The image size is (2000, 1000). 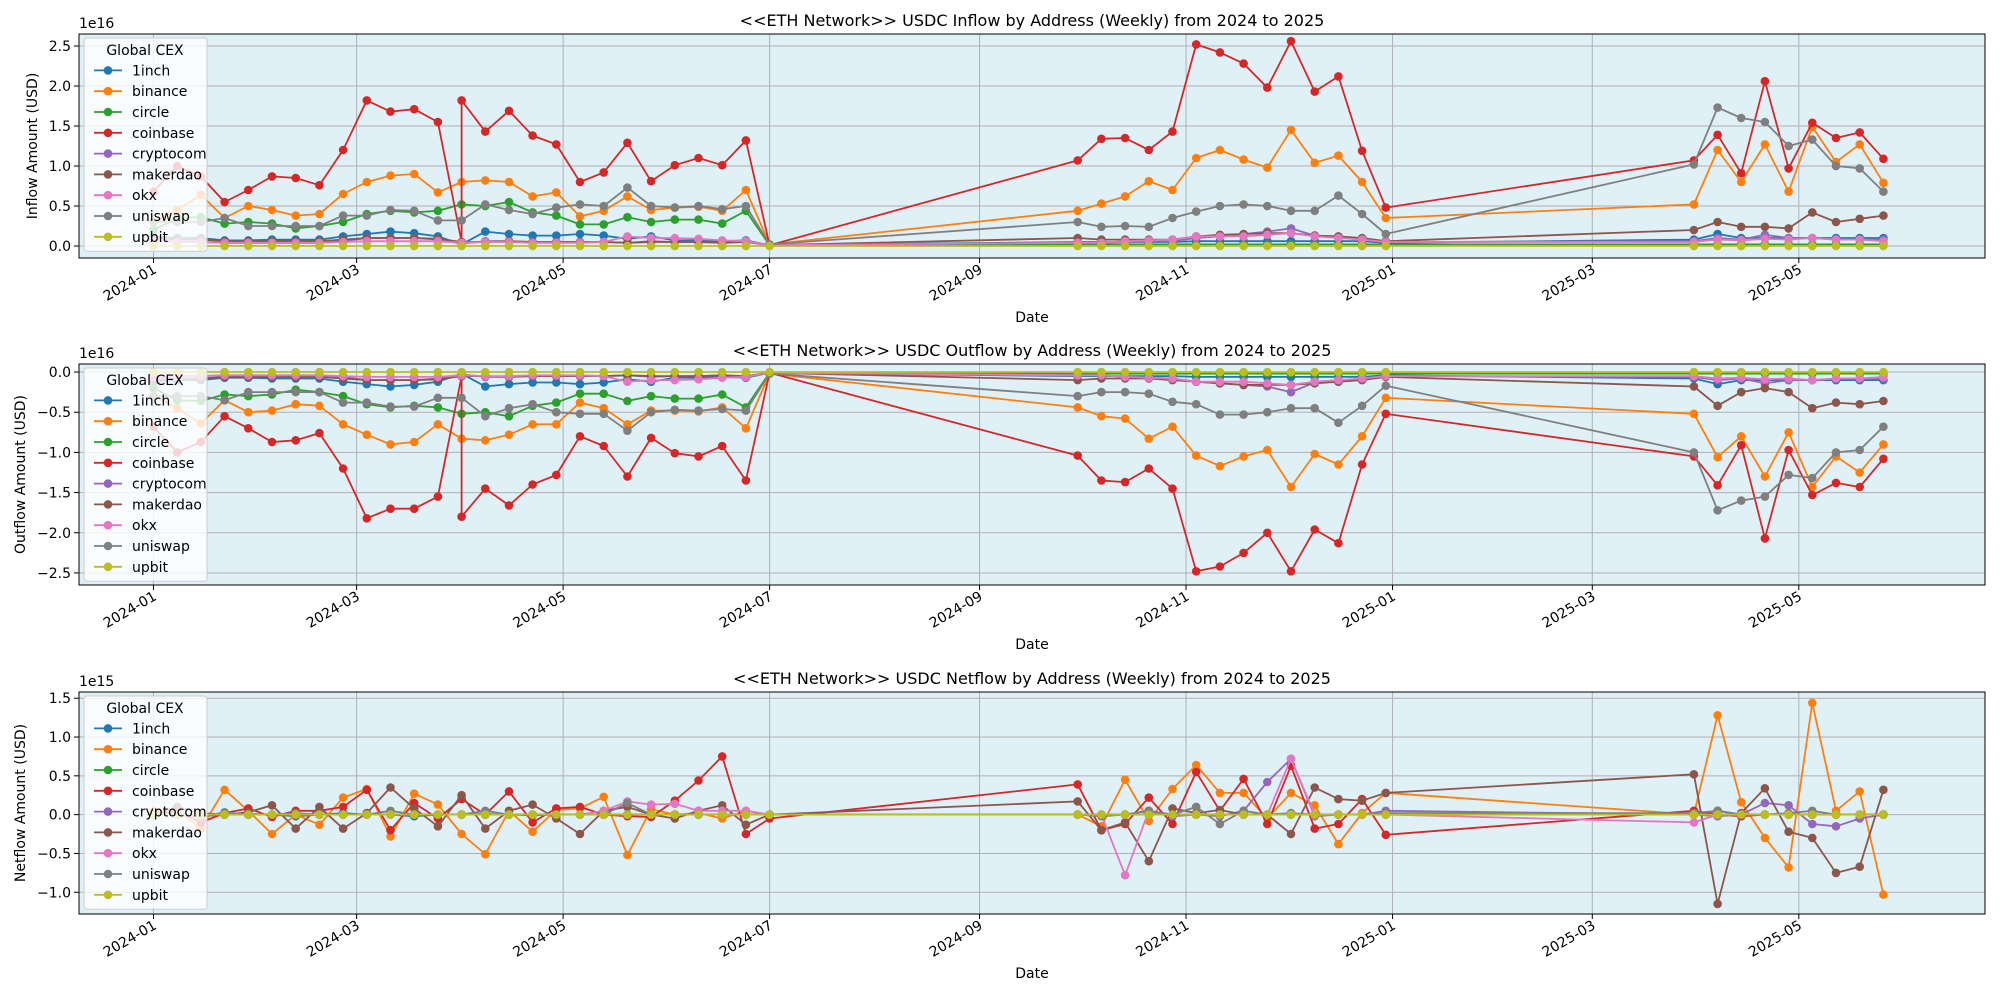 What do you see at coordinates (132, 729) in the screenshot?
I see `legend-item: 1inch` at bounding box center [132, 729].